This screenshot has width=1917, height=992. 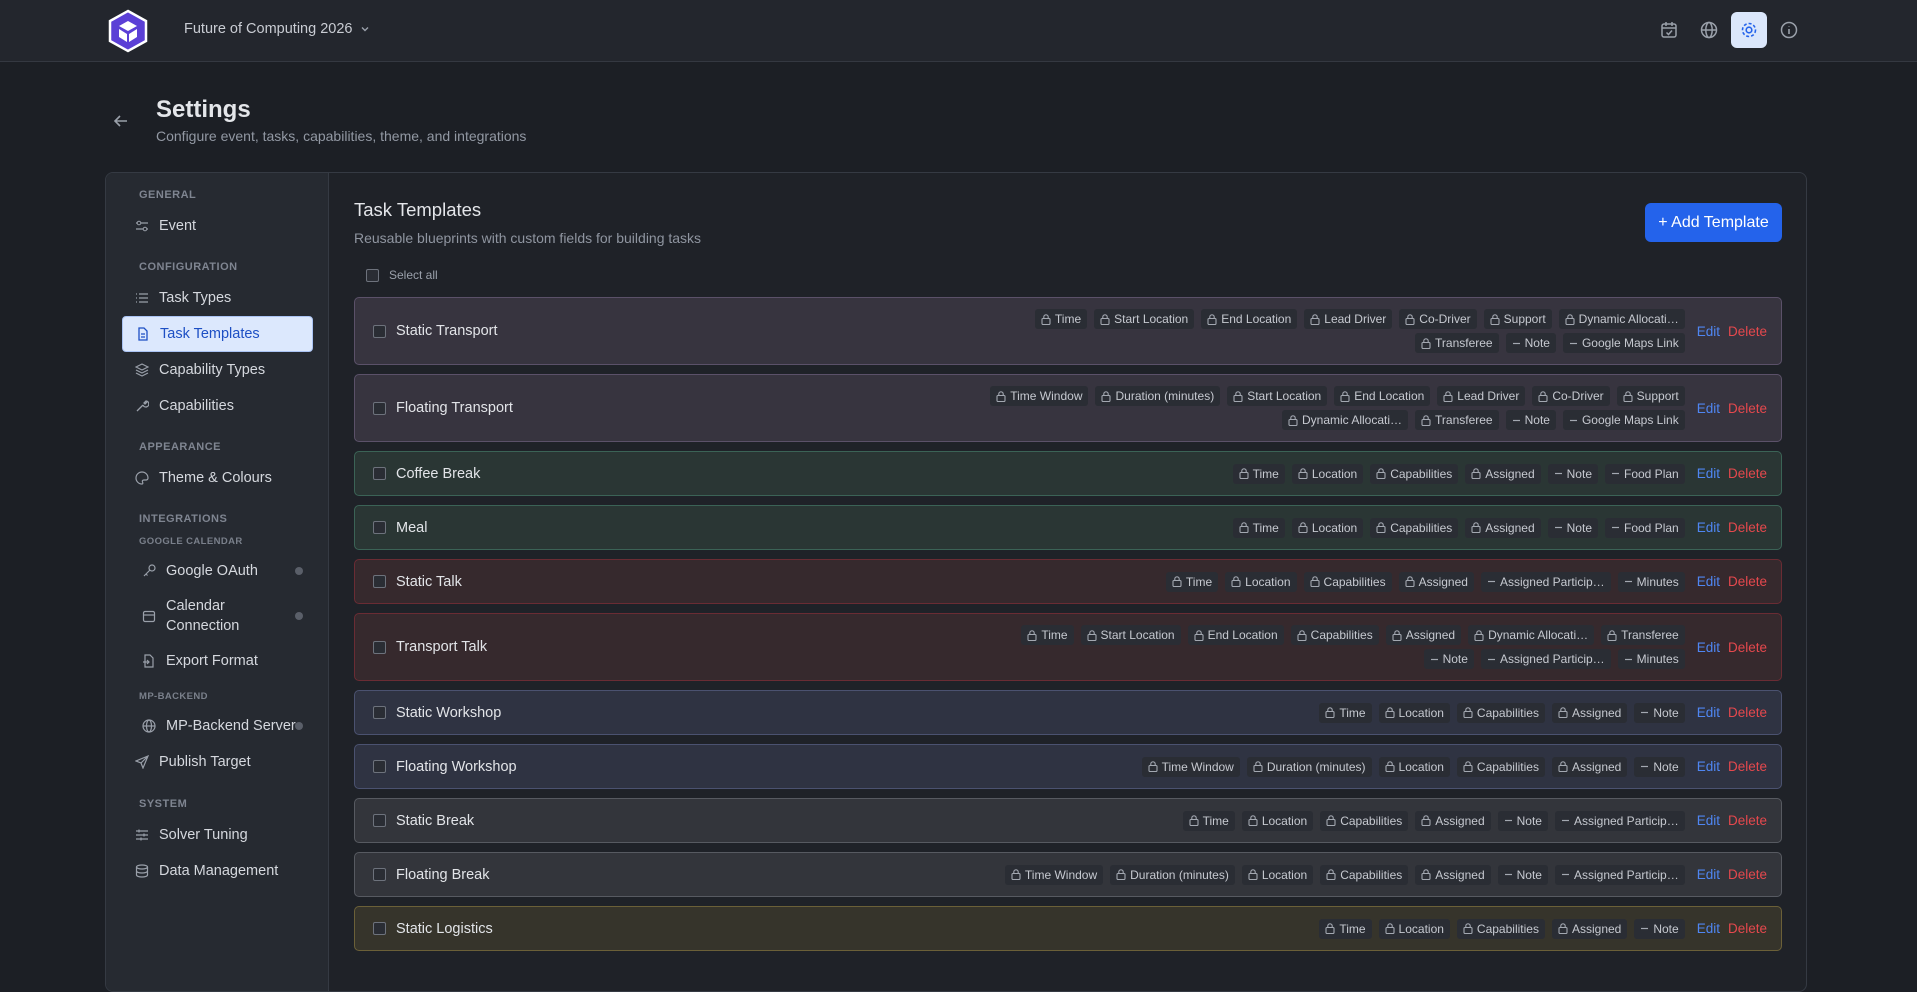 I want to click on nav-item-active: Task Templates, so click(x=217, y=334).